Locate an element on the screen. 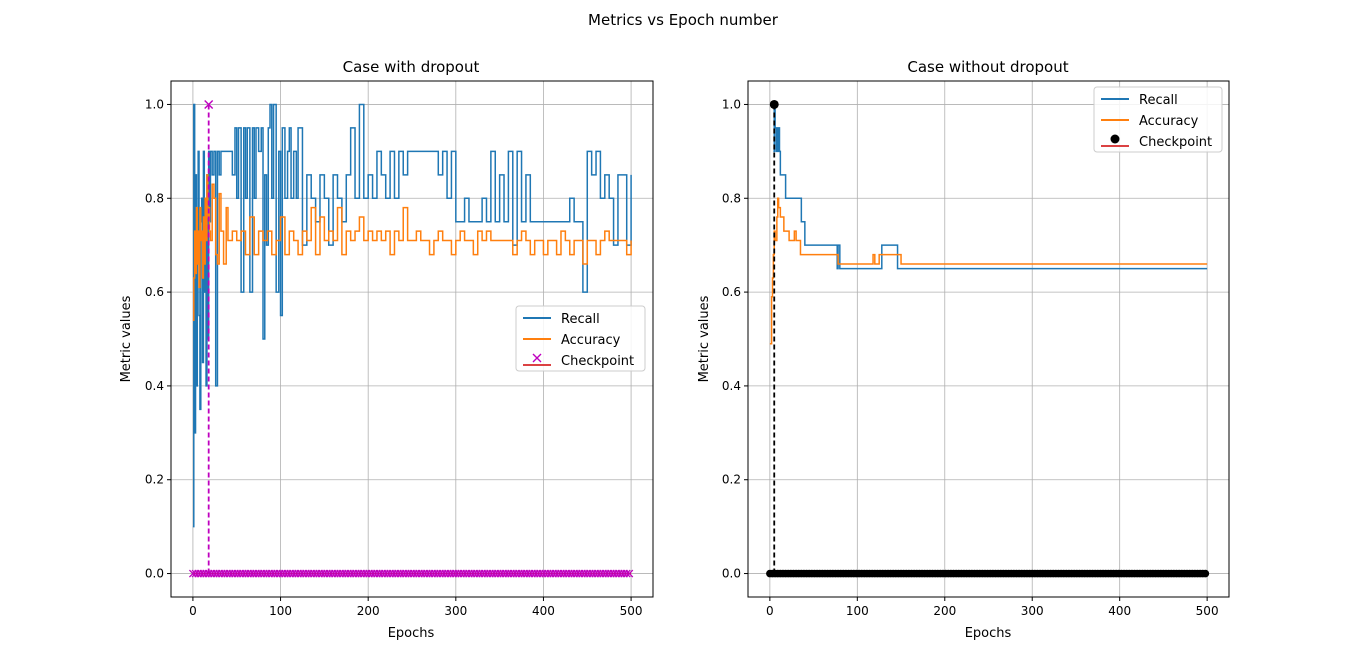 This screenshot has width=1366, height=671. chart-title: Case without dropout is located at coordinates (987, 67).